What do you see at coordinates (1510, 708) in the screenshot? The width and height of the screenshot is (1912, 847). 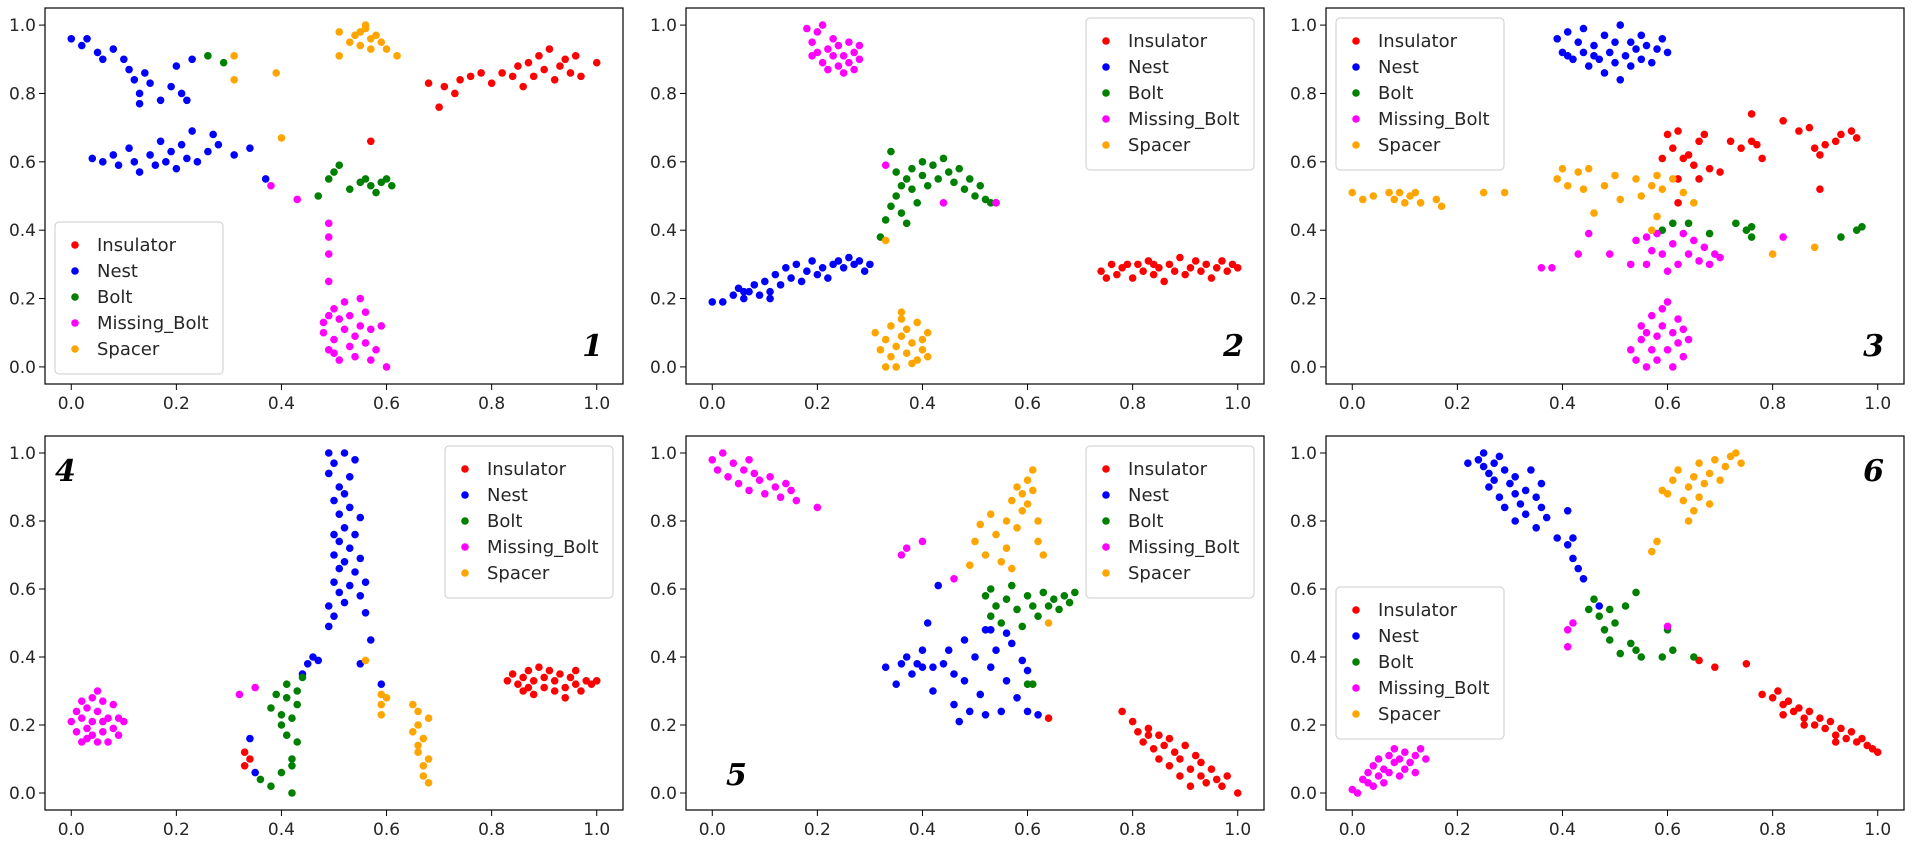 I see `series-missing-bolt` at bounding box center [1510, 708].